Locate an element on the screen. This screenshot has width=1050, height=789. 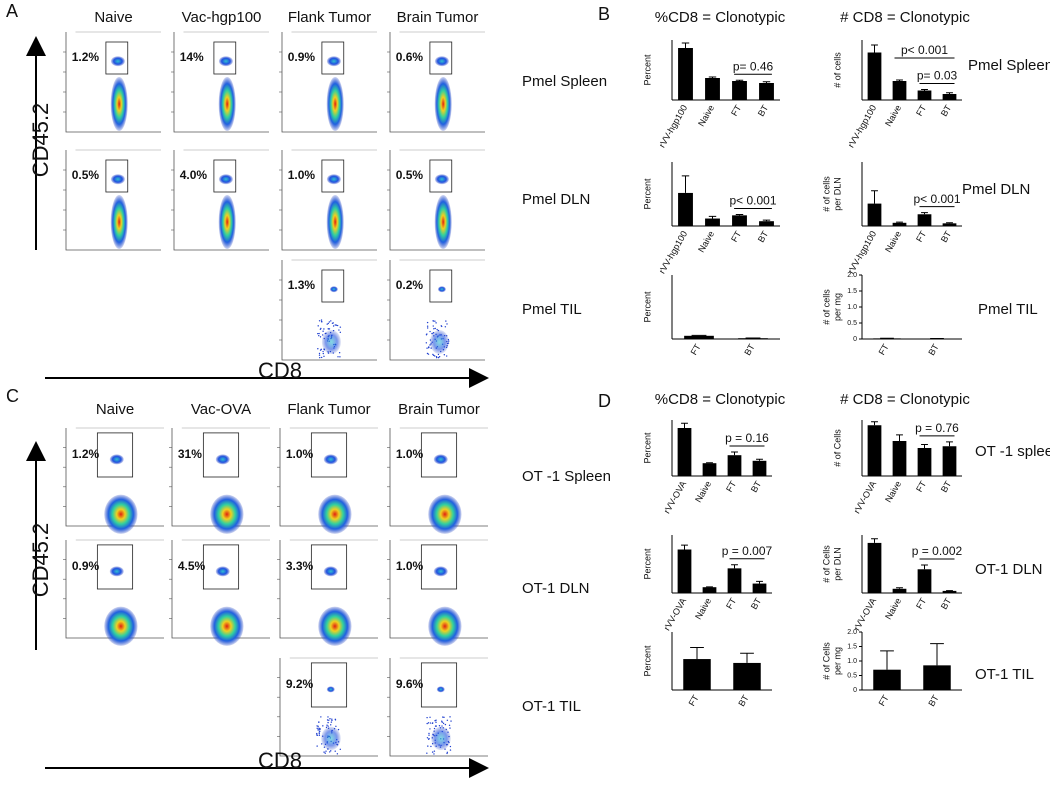
gate-percent: 1.3% is located at coordinates (302, 285).